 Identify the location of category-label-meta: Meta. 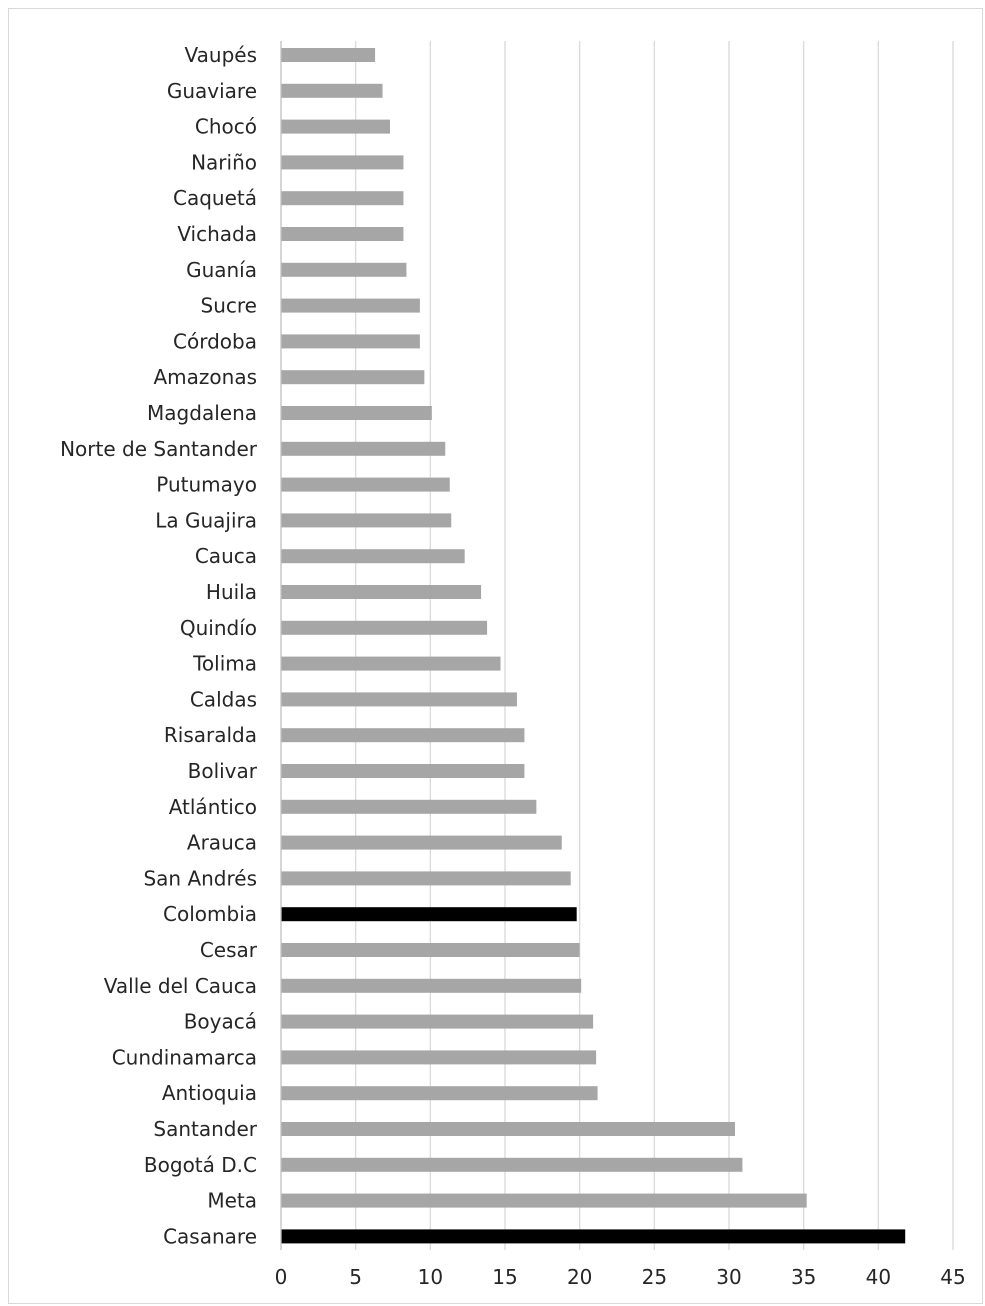
(232, 1201).